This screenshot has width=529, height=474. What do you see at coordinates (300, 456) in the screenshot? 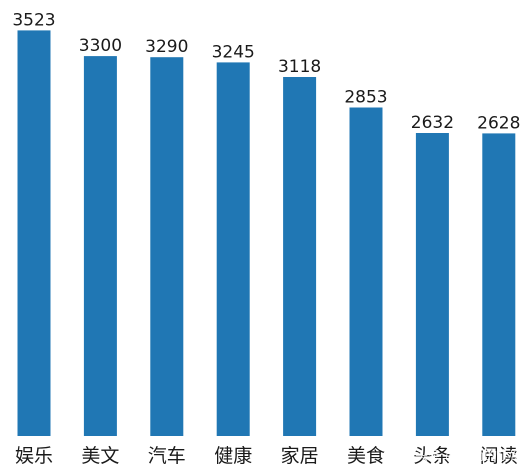
I see `category-label-4: 家居` at bounding box center [300, 456].